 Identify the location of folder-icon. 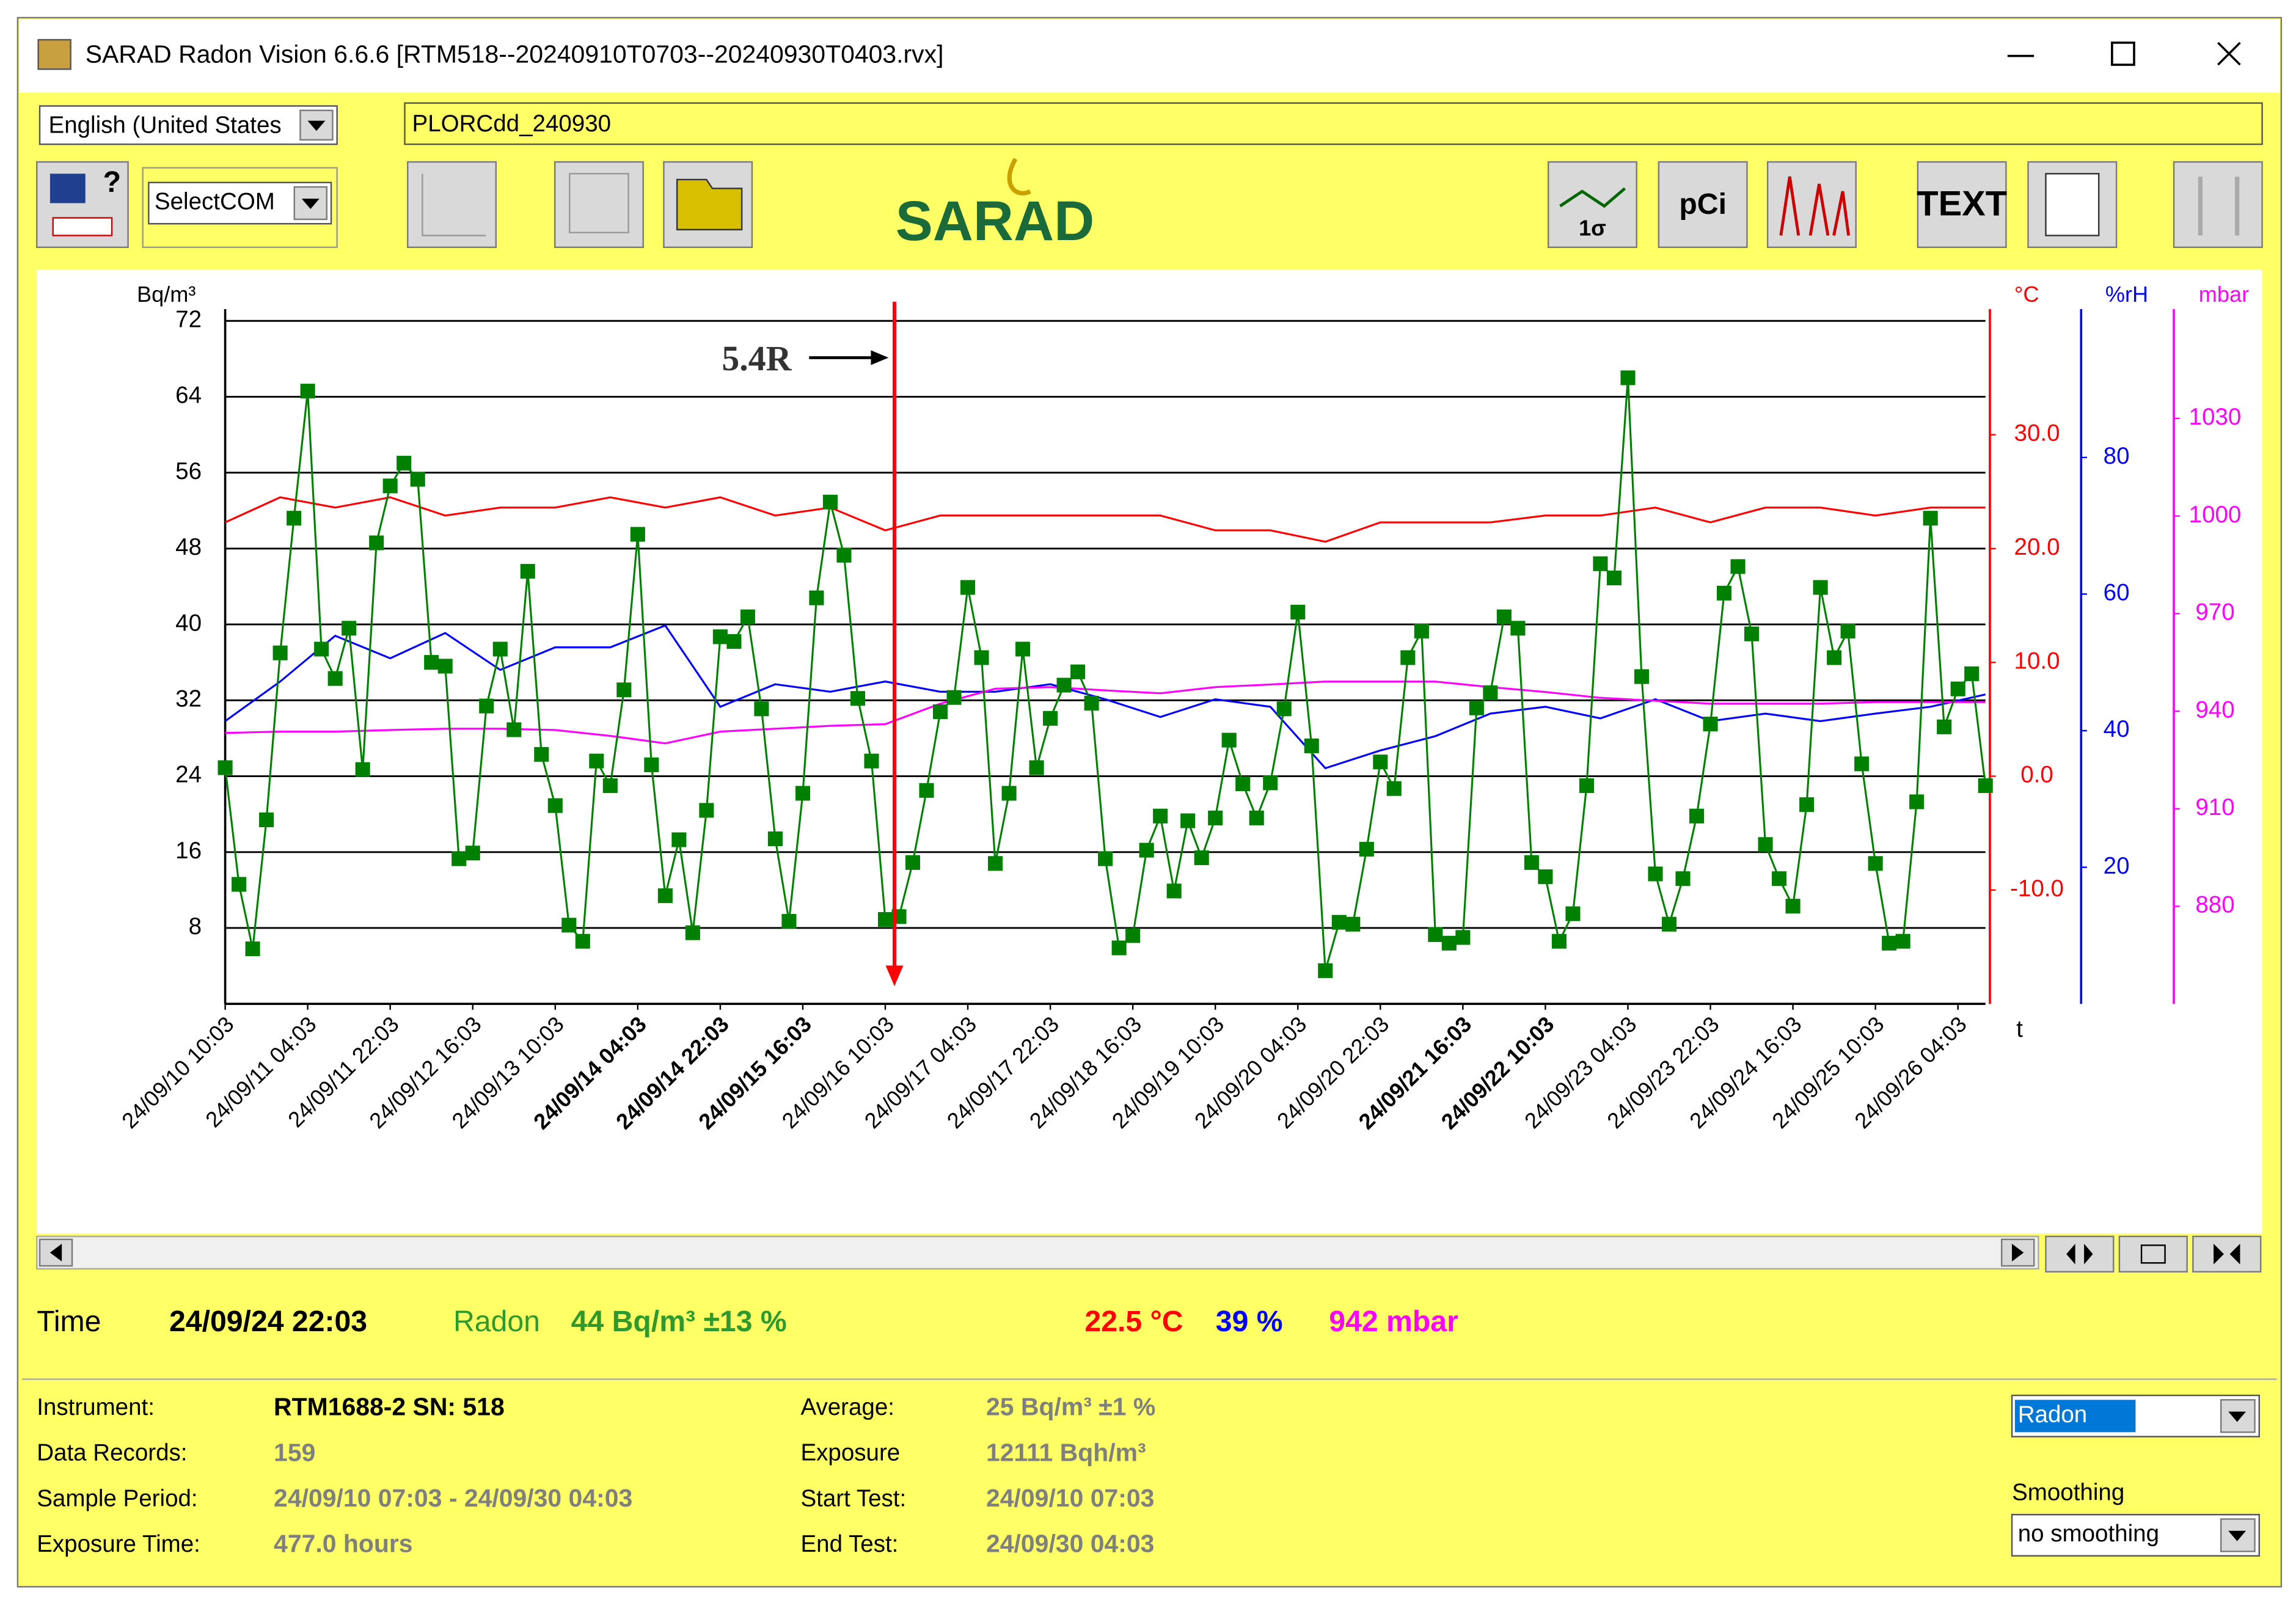
(709, 205).